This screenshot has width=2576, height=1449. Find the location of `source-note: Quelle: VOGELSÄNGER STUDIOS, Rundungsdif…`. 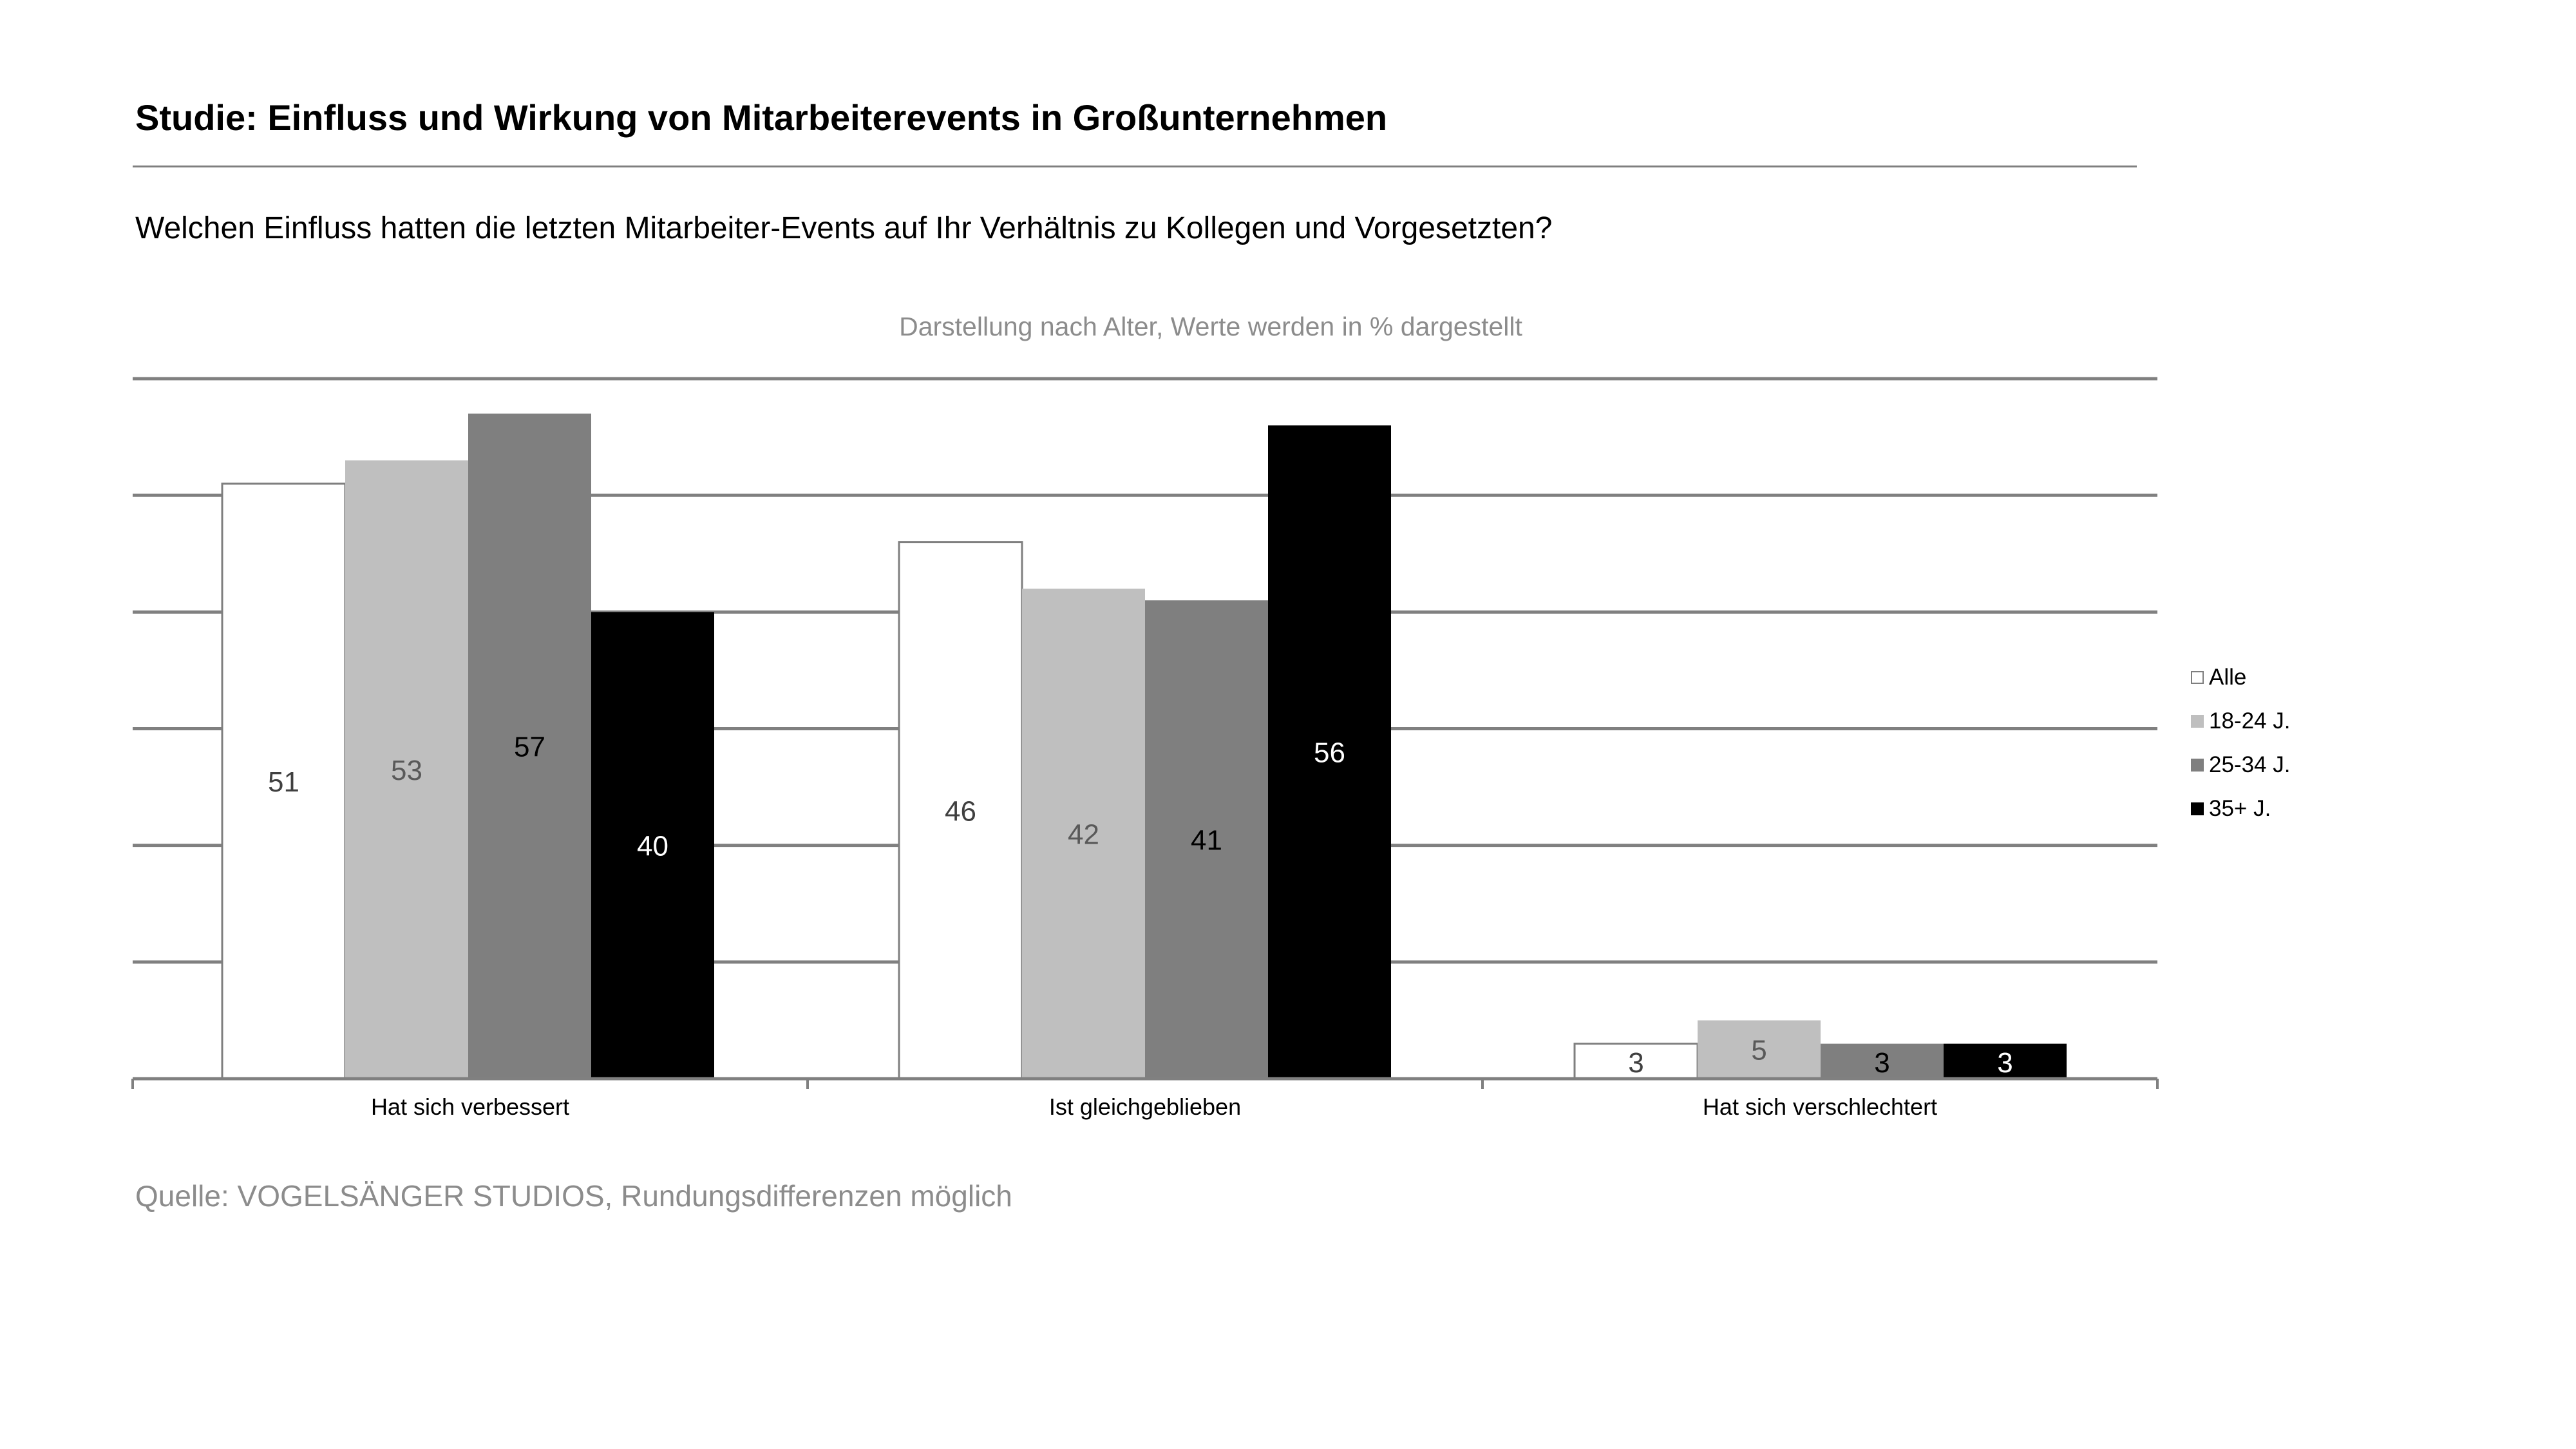

source-note: Quelle: VOGELSÄNGER STUDIOS, Rundungsdif… is located at coordinates (573, 1196).